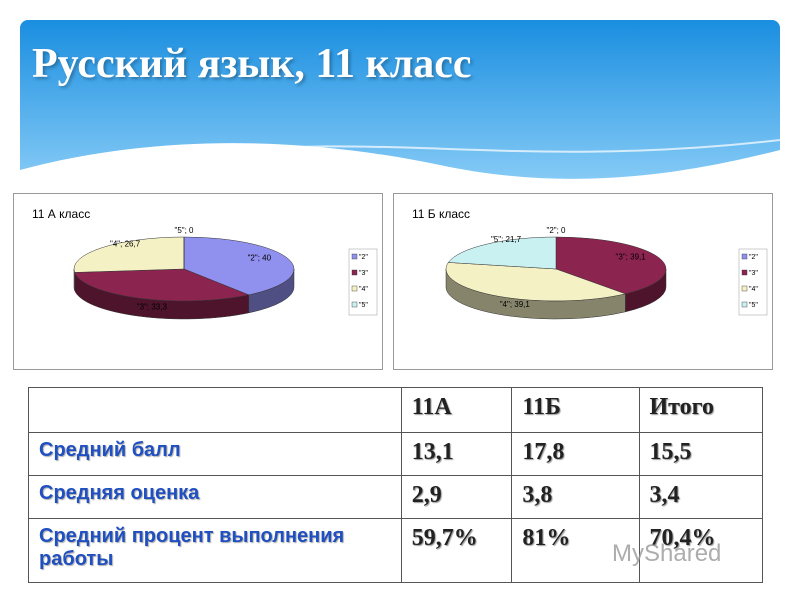 The image size is (800, 600). Describe the element at coordinates (215, 497) in the screenshot. I see `row-label: Средняя оценка` at that location.